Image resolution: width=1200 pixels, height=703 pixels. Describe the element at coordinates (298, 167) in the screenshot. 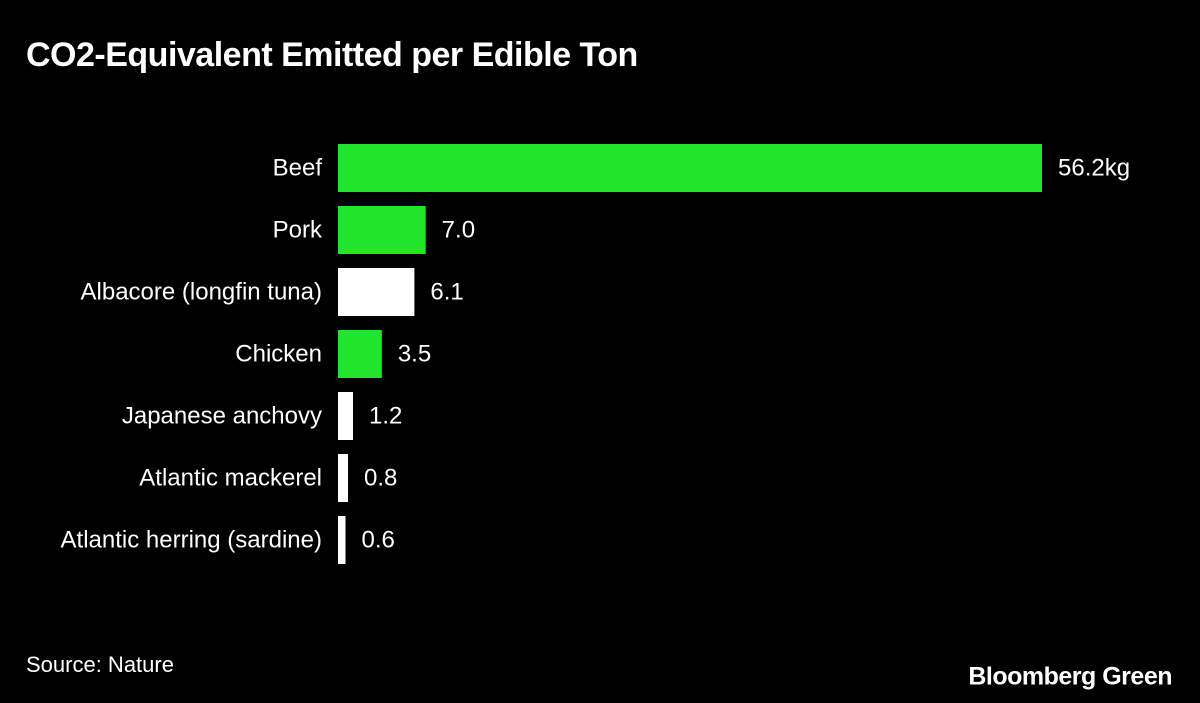

I see `category-label: Beef` at that location.